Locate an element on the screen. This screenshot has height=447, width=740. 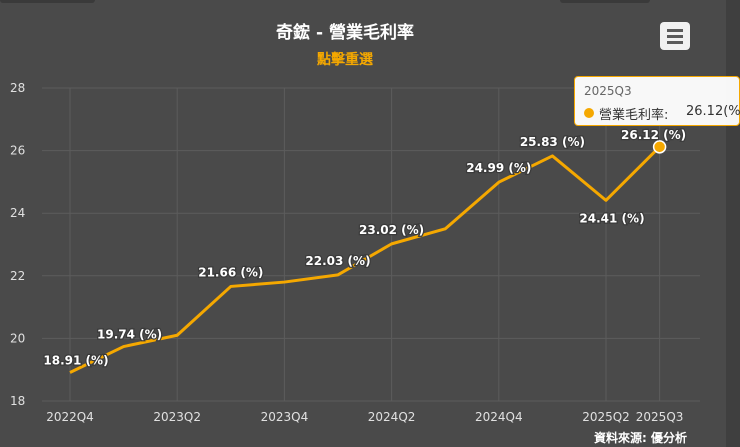
x-tick-label: 2024Q2 is located at coordinates (392, 417).